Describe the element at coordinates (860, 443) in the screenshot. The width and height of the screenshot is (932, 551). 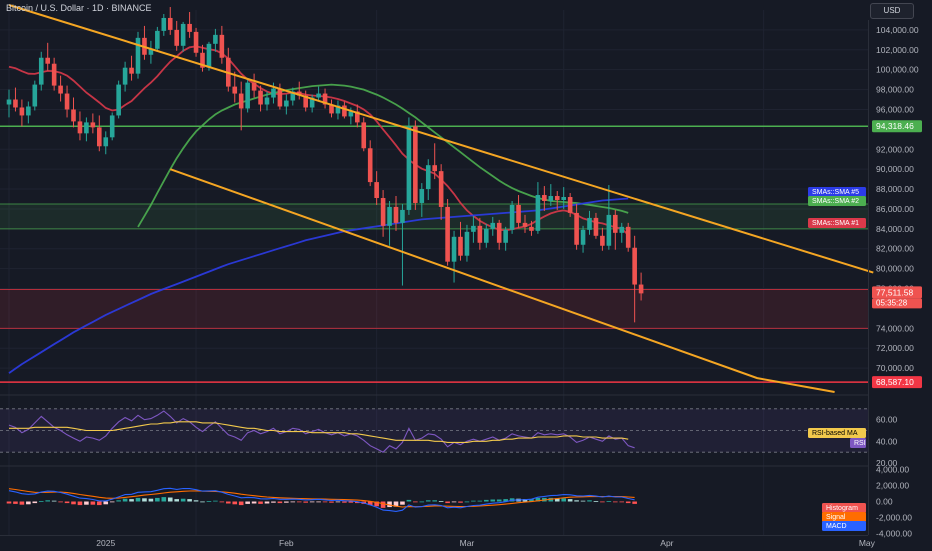
I see `rsi-legend-text: RSI` at that location.